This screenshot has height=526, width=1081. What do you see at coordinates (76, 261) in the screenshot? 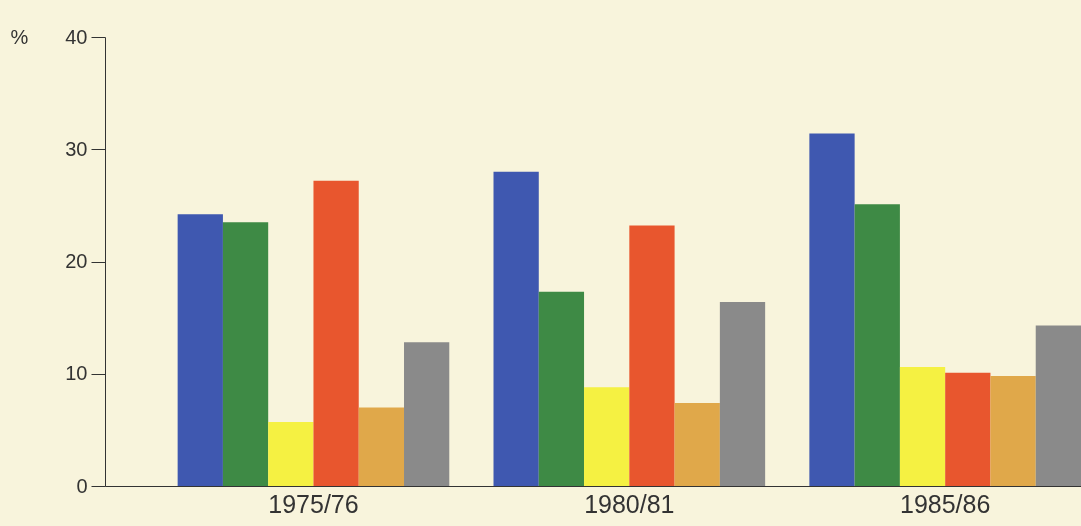
I see `y-tick-label: 20` at bounding box center [76, 261].